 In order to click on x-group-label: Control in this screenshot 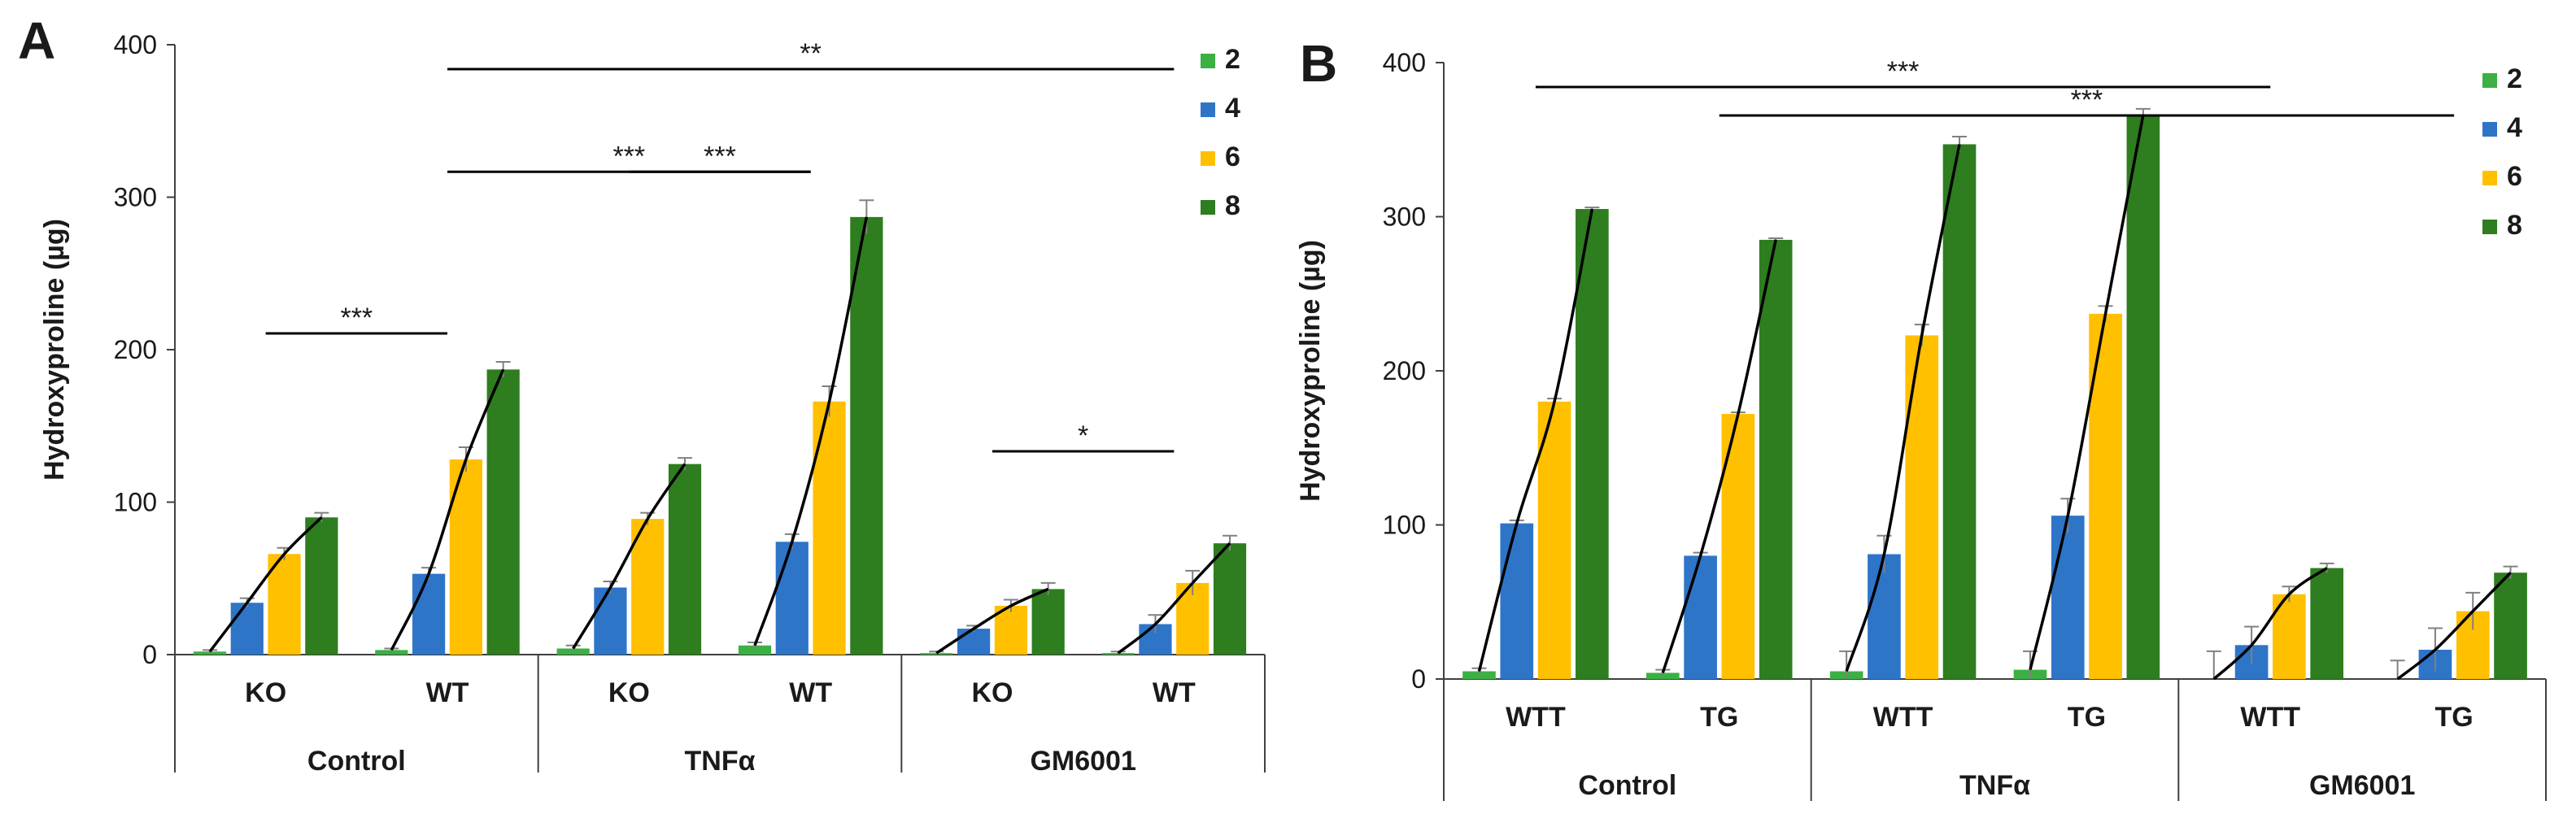, I will do `click(356, 761)`.